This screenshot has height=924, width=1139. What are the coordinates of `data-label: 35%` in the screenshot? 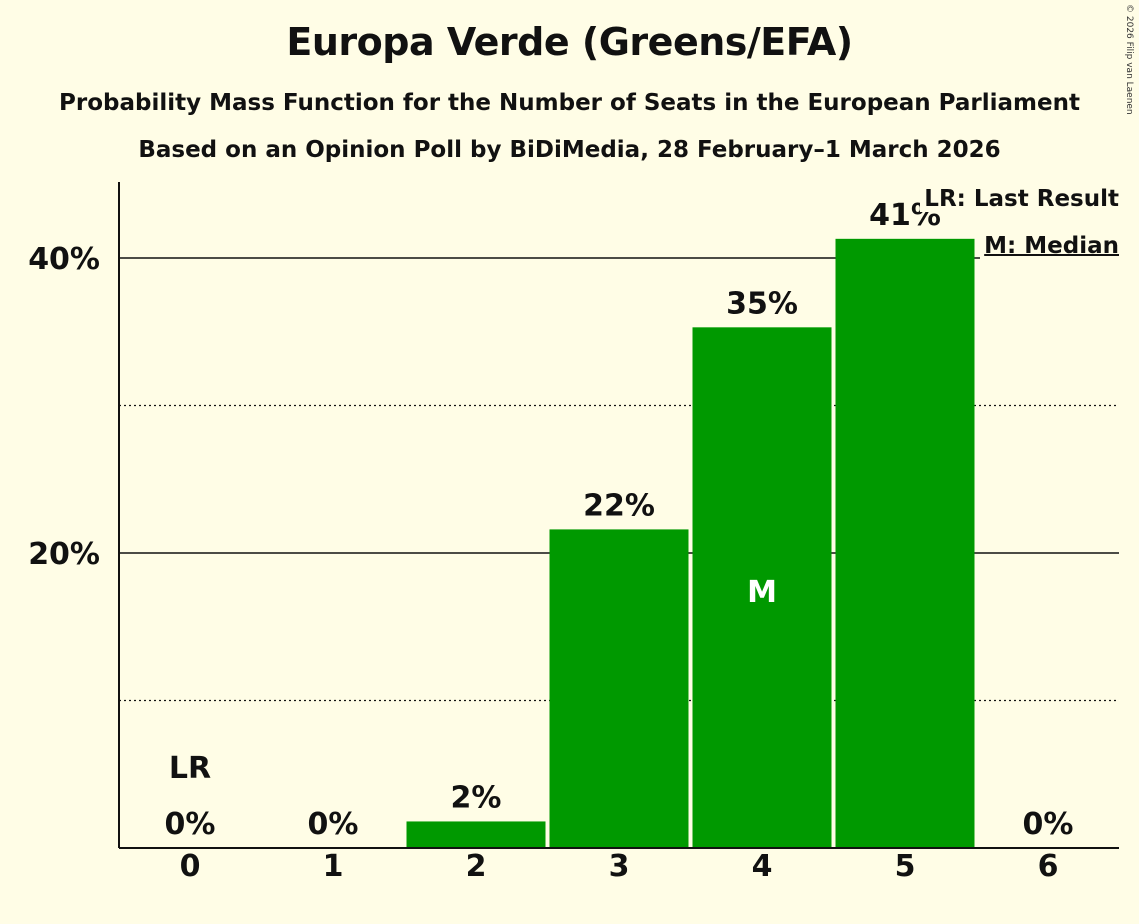 It's located at (762, 303).